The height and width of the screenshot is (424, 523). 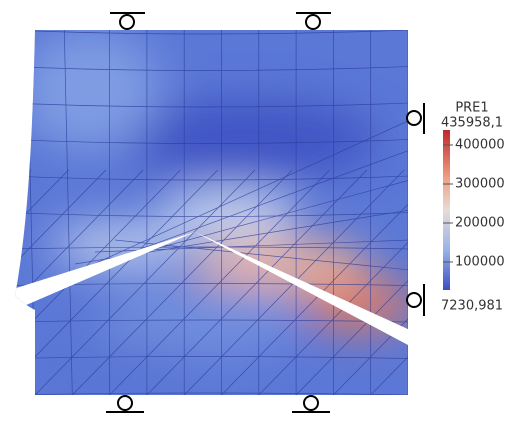 What do you see at coordinates (301, 289) in the screenshot?
I see `crack-right` at bounding box center [301, 289].